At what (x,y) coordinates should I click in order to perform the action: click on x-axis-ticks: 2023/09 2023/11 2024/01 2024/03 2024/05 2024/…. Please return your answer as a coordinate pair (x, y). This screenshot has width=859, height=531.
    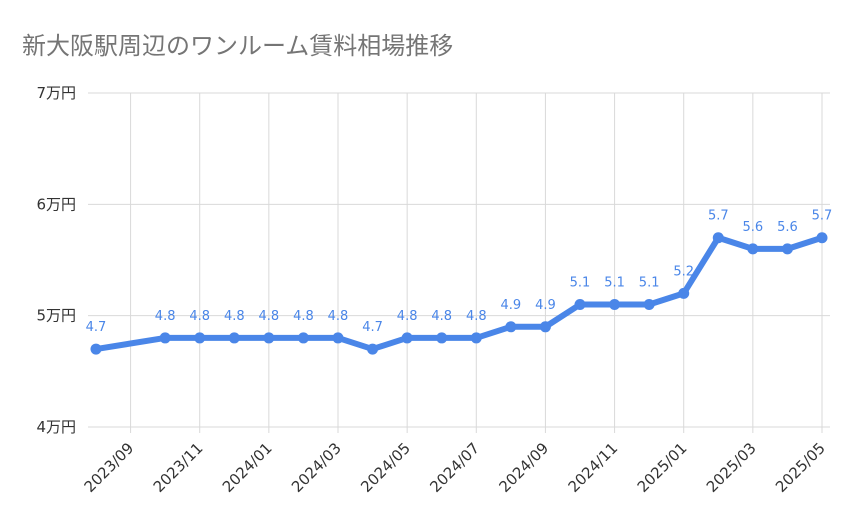
    Looking at the image, I should click on (455, 467).